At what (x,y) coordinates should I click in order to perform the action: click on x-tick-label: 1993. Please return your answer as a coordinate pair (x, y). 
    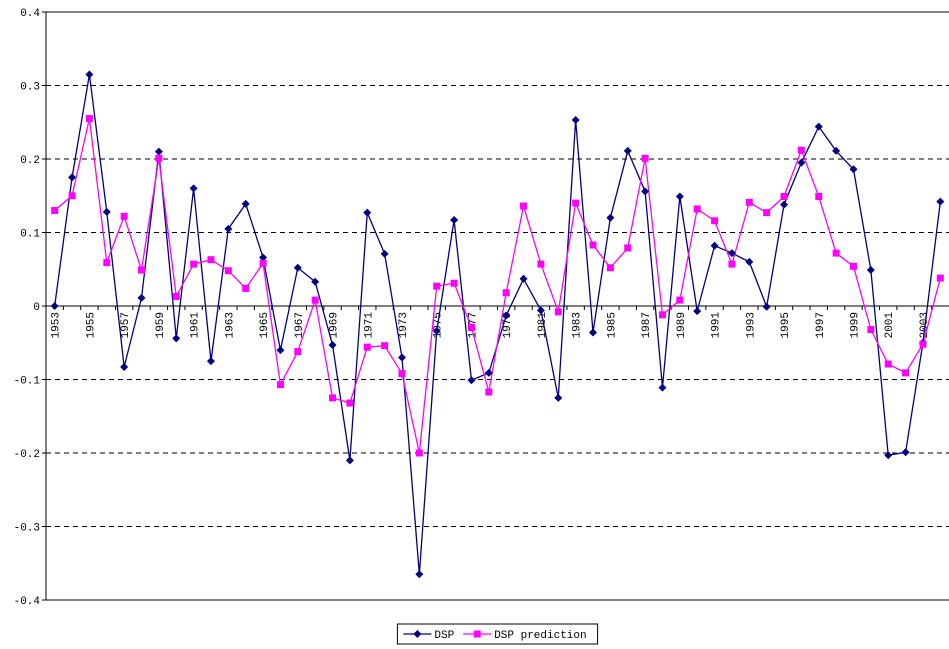
    Looking at the image, I should click on (751, 325).